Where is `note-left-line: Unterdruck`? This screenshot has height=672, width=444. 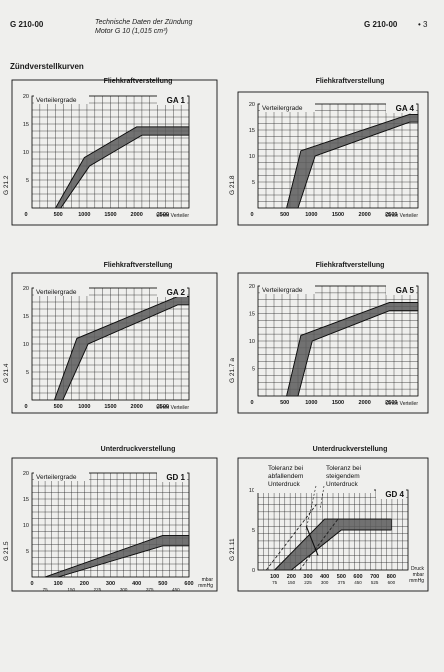
note-left-line: Unterdruck is located at coordinates (284, 484).